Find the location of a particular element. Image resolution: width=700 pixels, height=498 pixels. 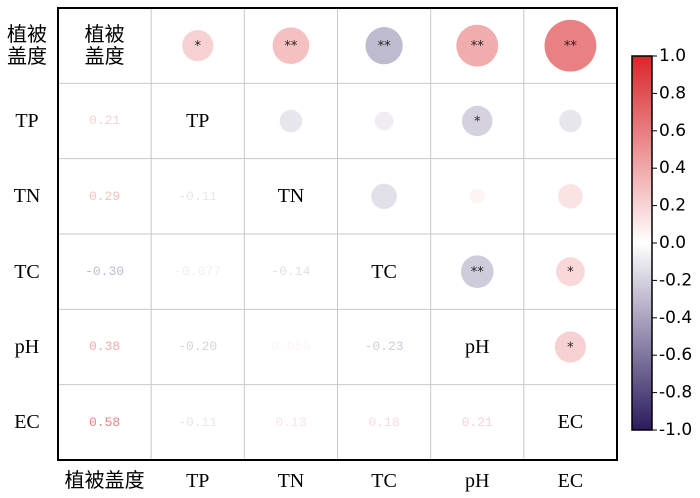

row-label: TC is located at coordinates (27, 271).